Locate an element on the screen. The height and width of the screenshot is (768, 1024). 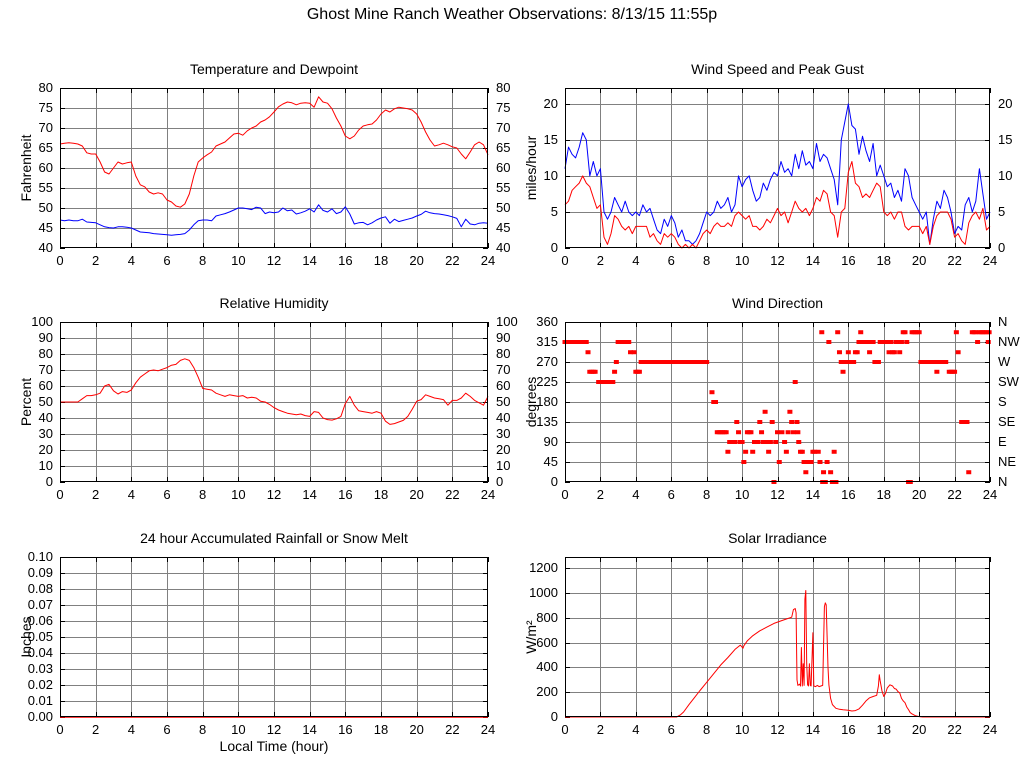
peak-gust-line is located at coordinates (777, 174).